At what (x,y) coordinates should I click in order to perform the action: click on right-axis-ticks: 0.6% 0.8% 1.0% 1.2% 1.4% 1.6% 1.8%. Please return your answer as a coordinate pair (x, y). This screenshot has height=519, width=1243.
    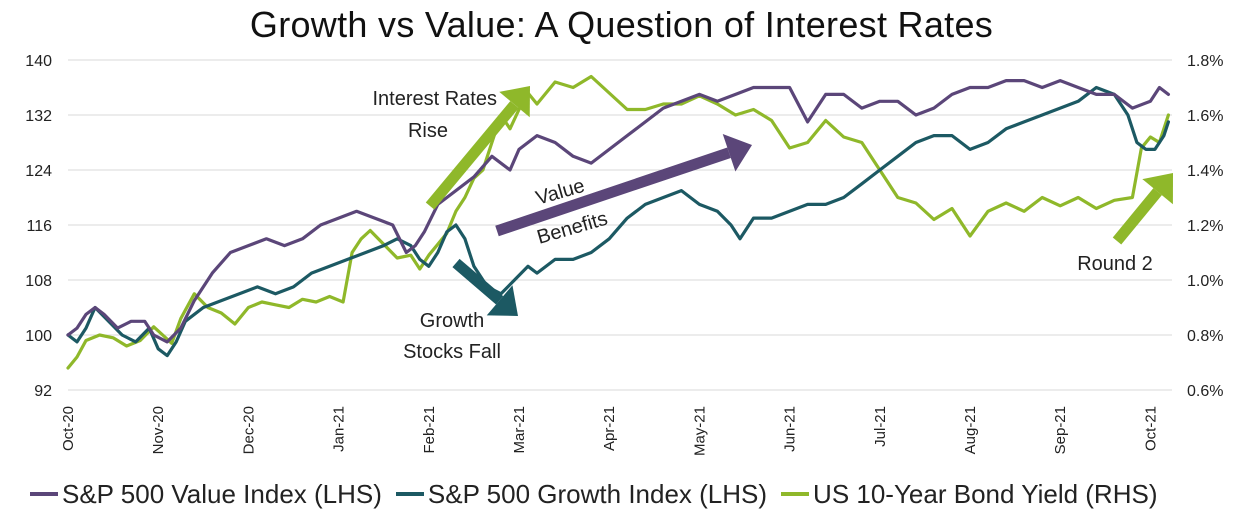
    Looking at the image, I should click on (1205, 226).